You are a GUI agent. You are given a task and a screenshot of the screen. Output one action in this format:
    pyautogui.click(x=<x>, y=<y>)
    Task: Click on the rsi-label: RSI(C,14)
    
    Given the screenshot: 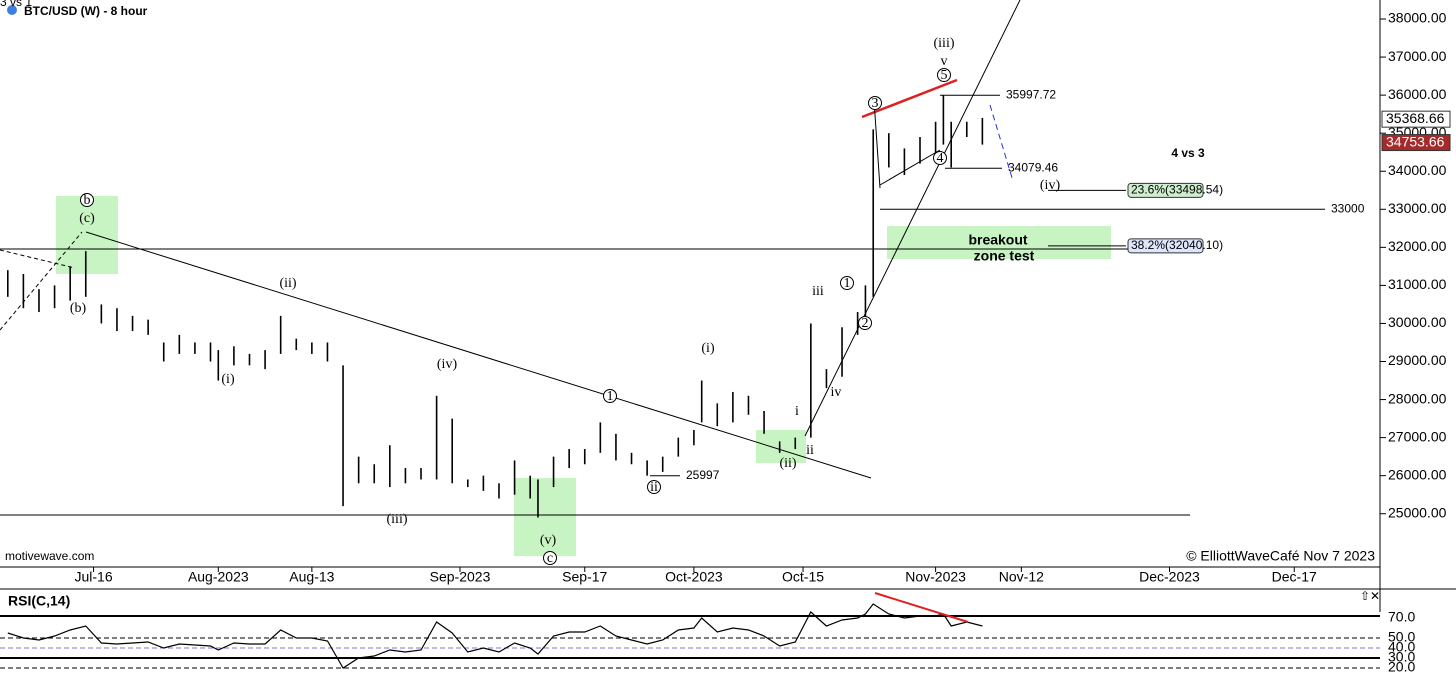 What is the action you would take?
    pyautogui.click(x=39, y=601)
    